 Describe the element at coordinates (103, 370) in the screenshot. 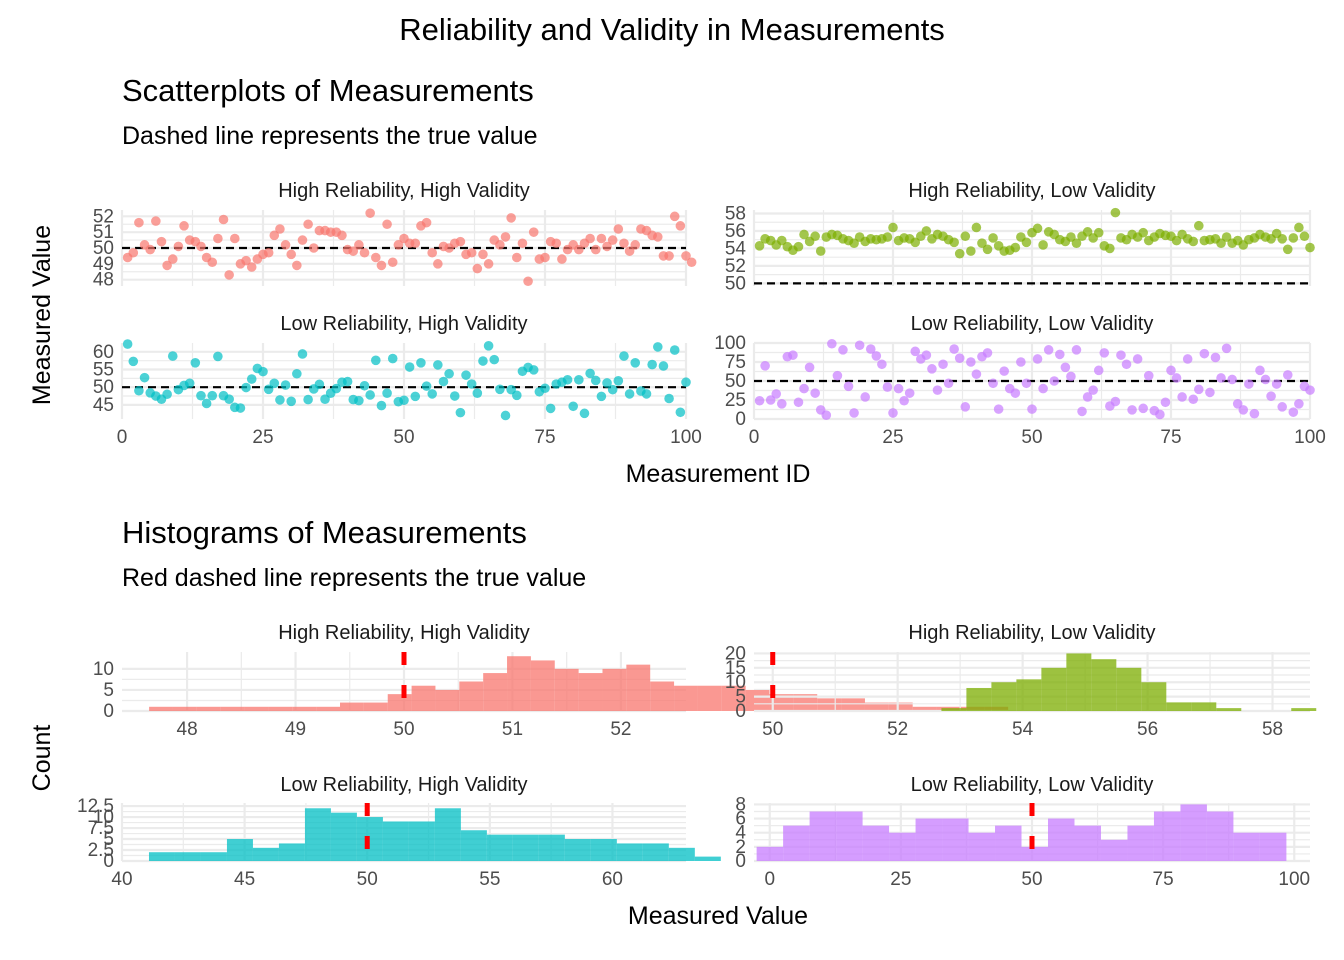

I see `y-tick-label: 55` at that location.